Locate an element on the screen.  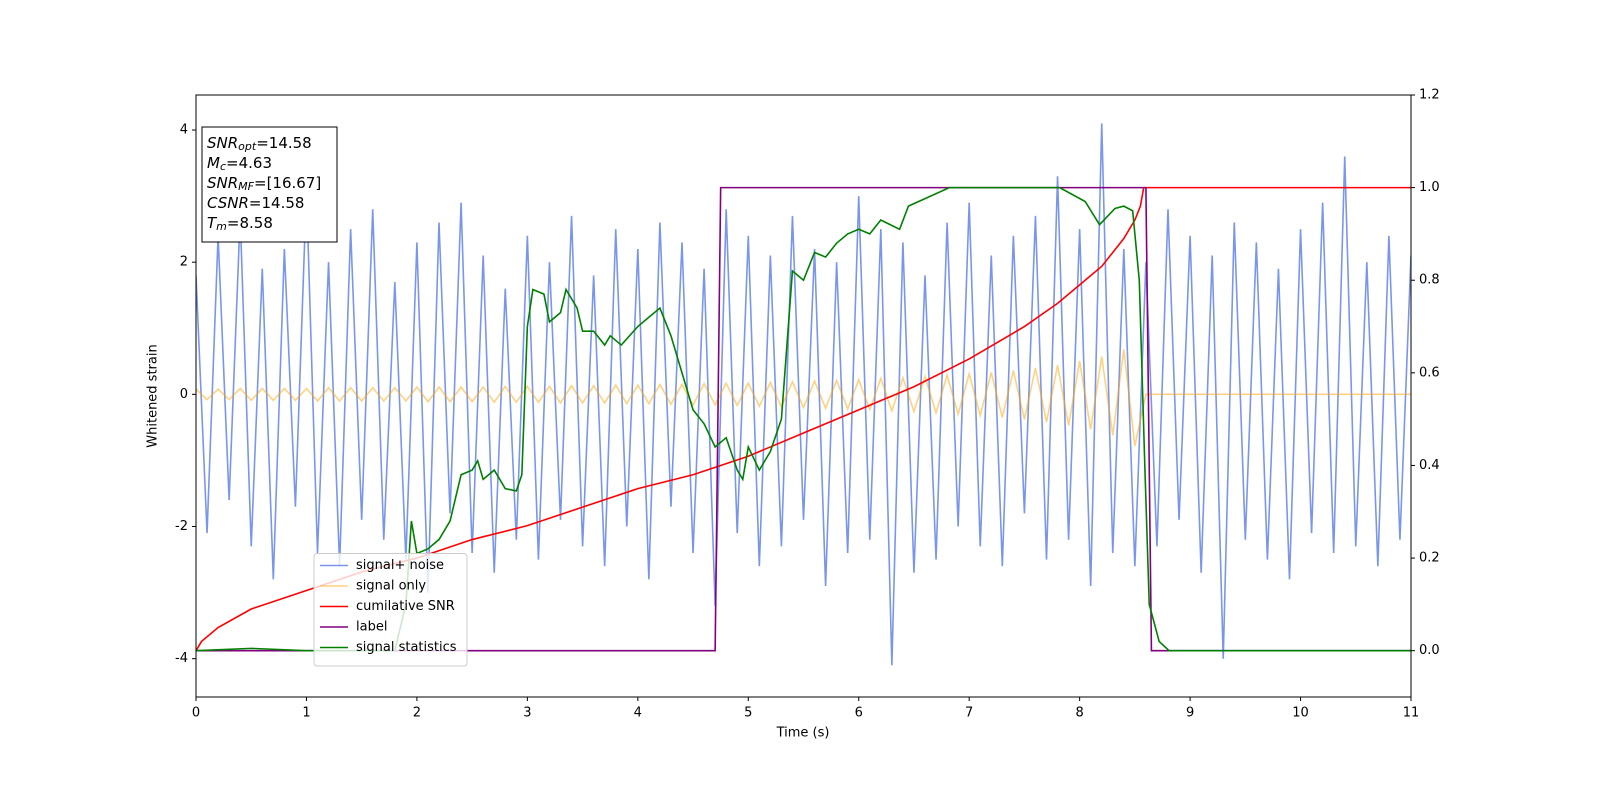
y-tick-label: 0 is located at coordinates (184, 394).